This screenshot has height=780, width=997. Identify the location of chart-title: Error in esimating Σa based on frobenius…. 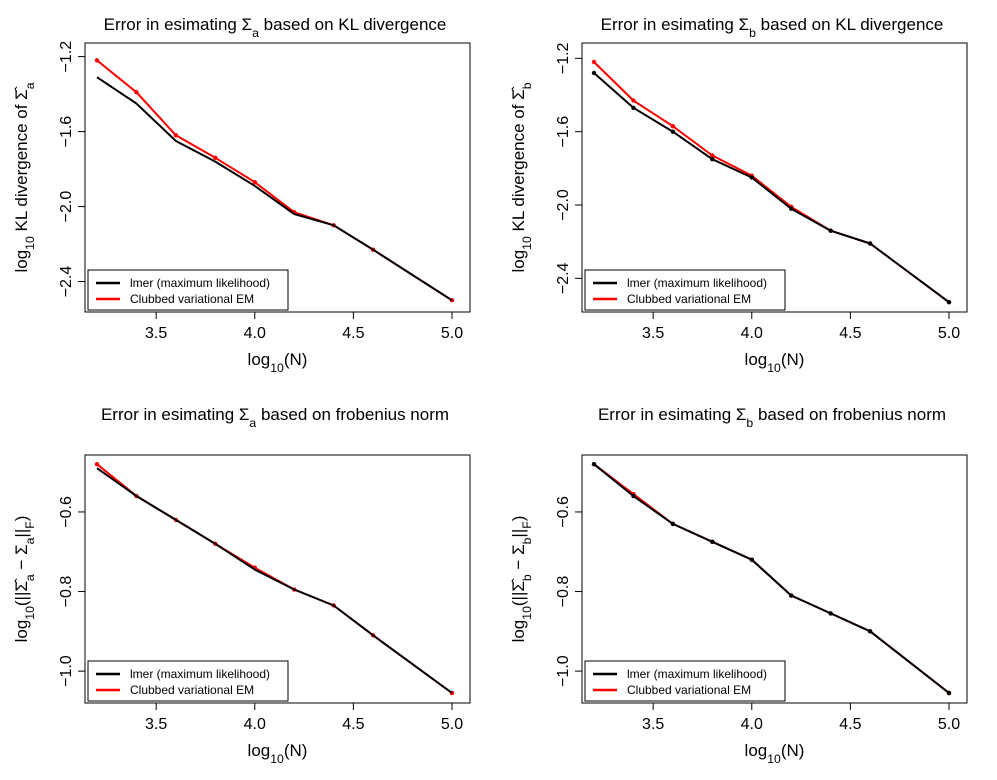
(275, 417).